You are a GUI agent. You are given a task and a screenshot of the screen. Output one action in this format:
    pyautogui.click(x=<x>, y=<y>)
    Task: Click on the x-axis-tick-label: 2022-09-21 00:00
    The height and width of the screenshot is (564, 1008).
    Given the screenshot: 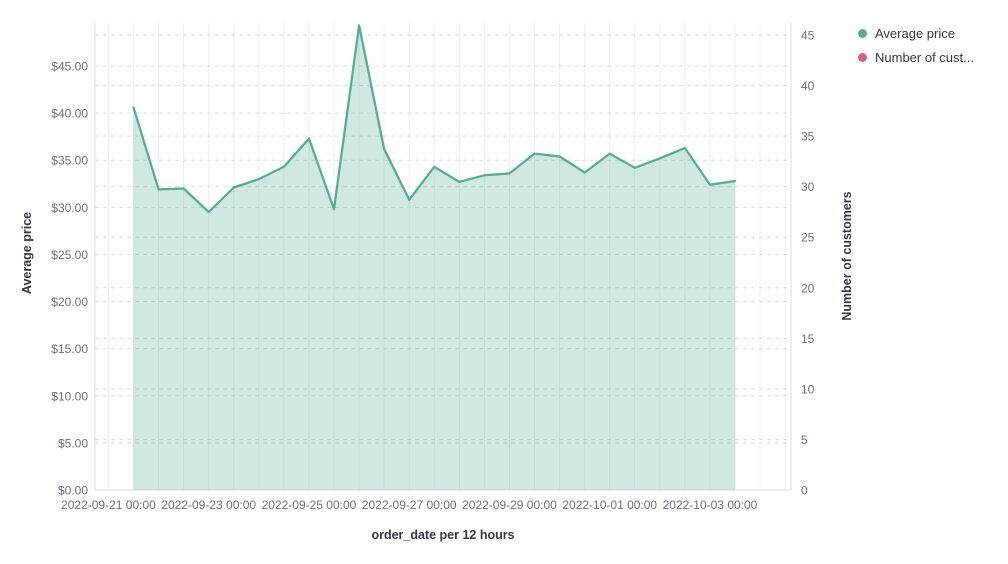 What is the action you would take?
    pyautogui.click(x=108, y=505)
    